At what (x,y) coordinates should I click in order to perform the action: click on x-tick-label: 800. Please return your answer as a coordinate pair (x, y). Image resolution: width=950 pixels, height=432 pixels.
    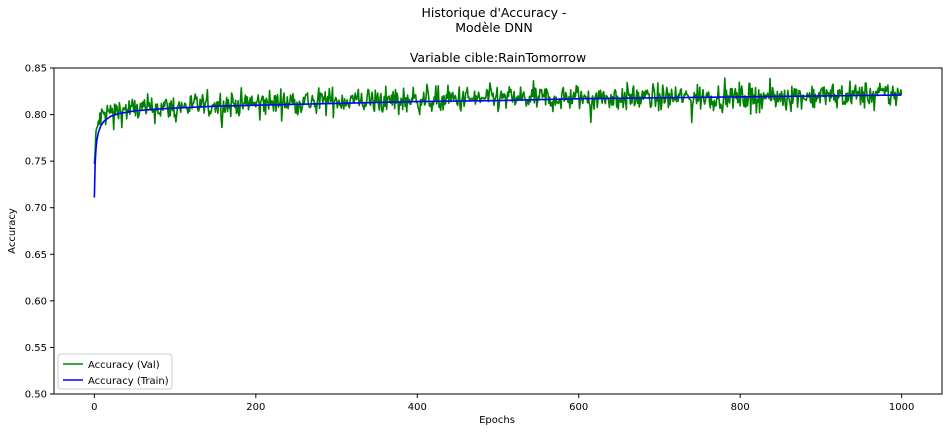
    Looking at the image, I should click on (740, 407).